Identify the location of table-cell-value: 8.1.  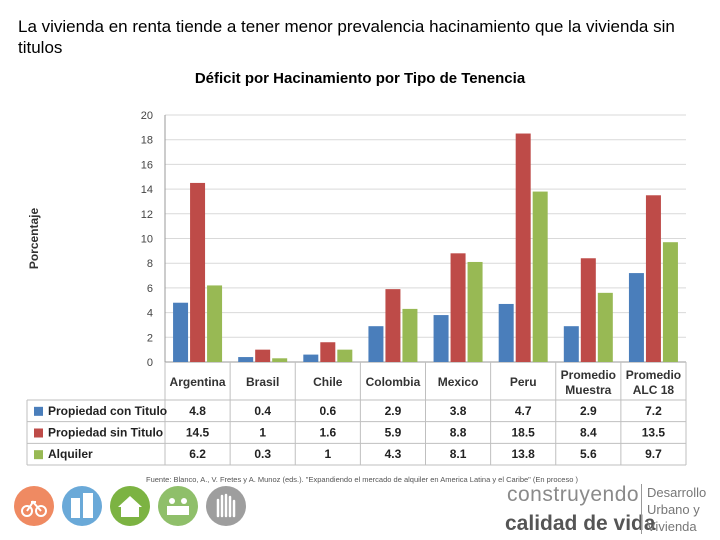
(458, 454).